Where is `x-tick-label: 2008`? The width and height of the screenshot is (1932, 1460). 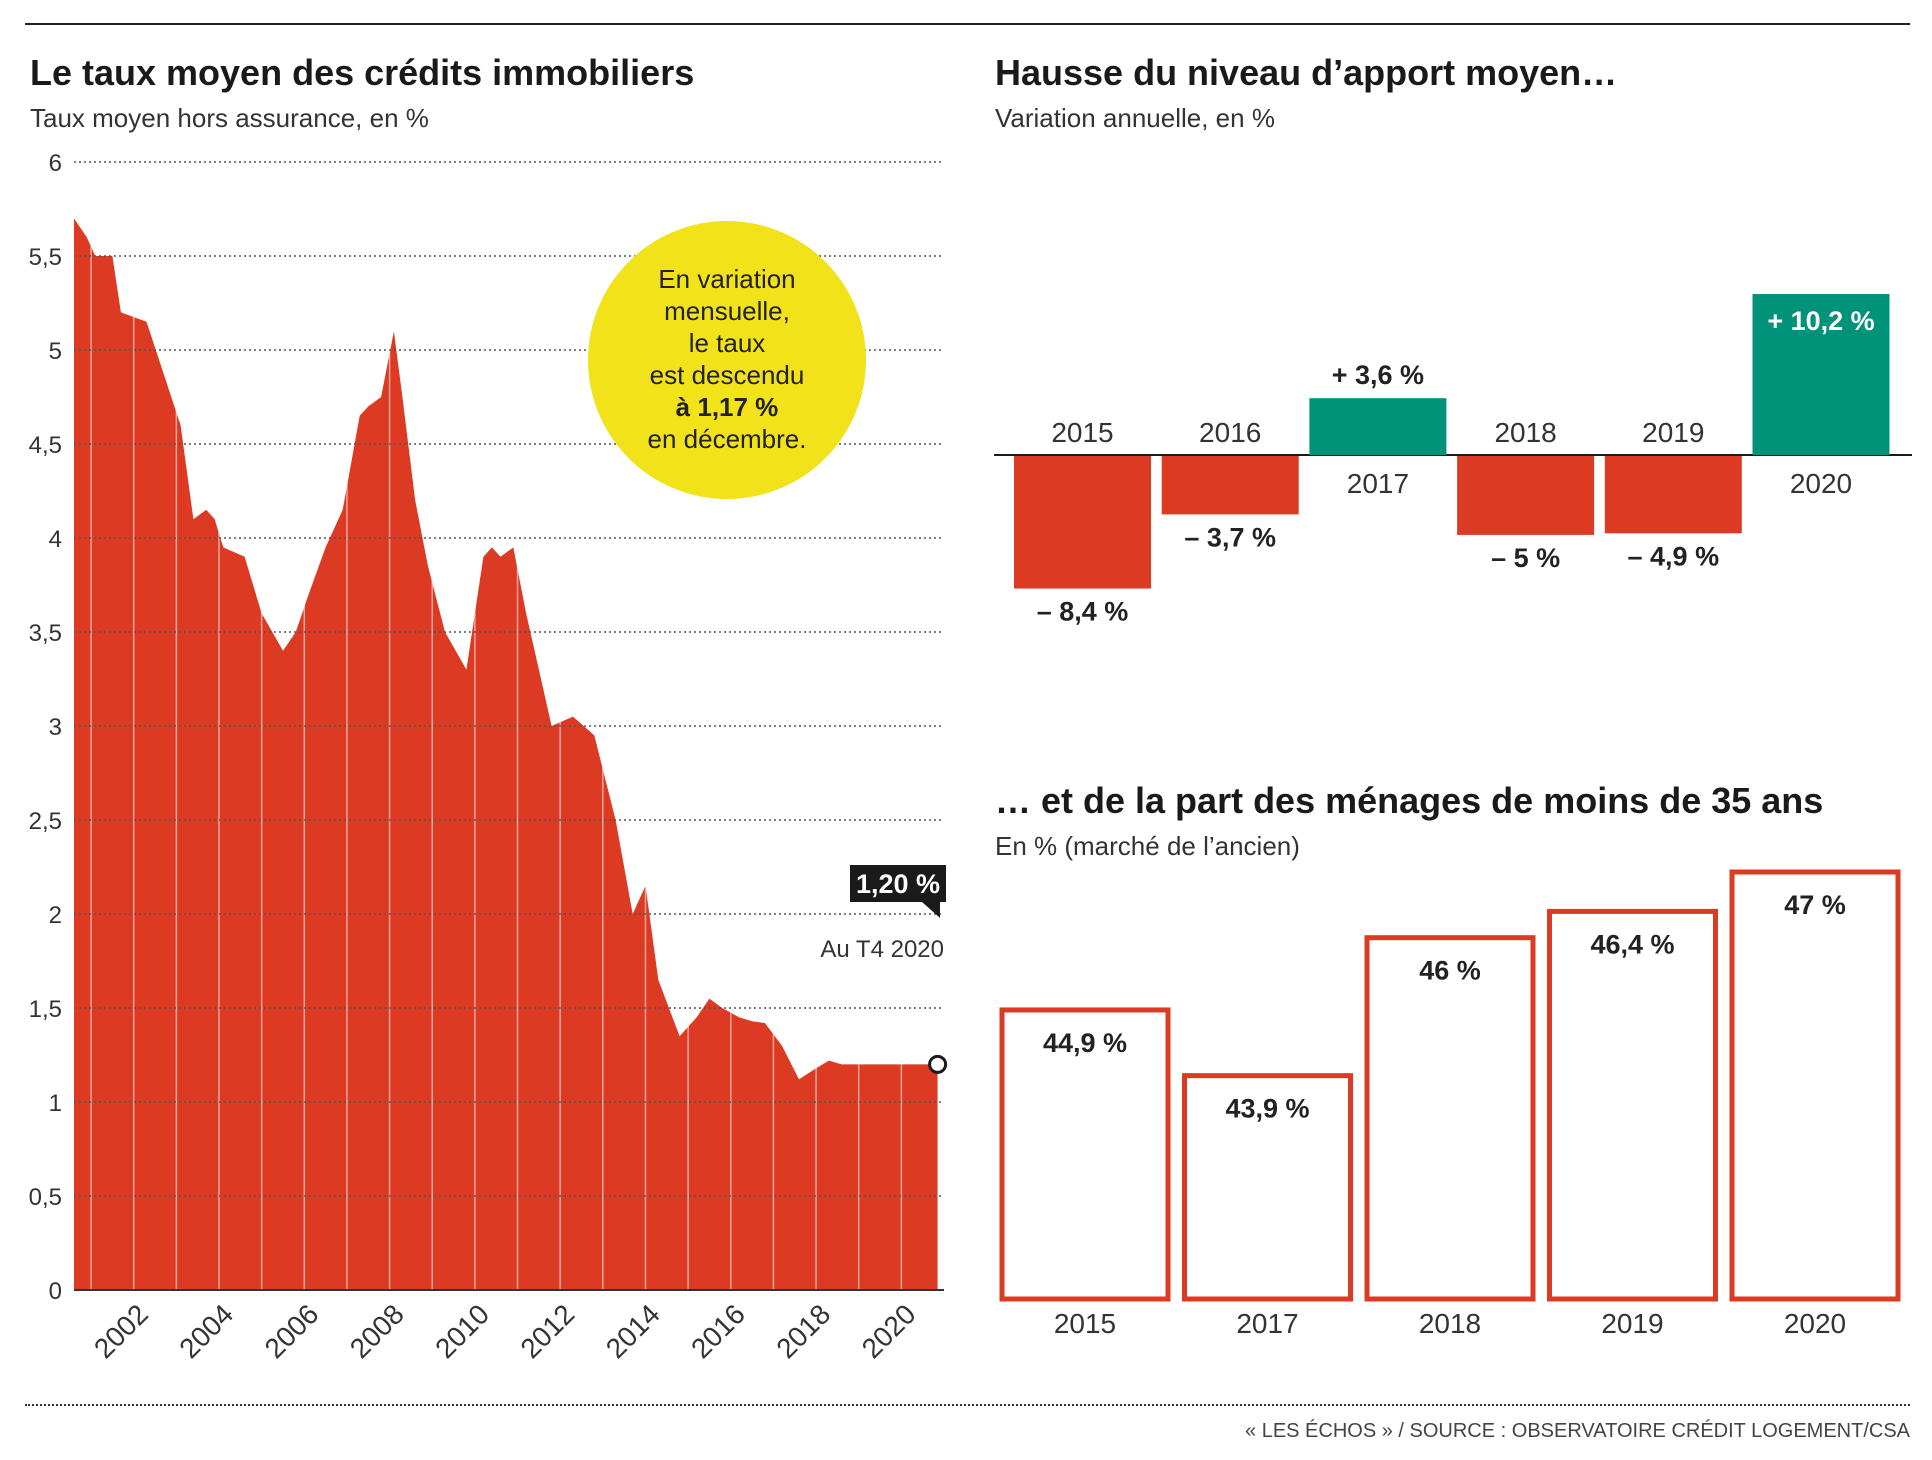
x-tick-label: 2008 is located at coordinates (377, 1331).